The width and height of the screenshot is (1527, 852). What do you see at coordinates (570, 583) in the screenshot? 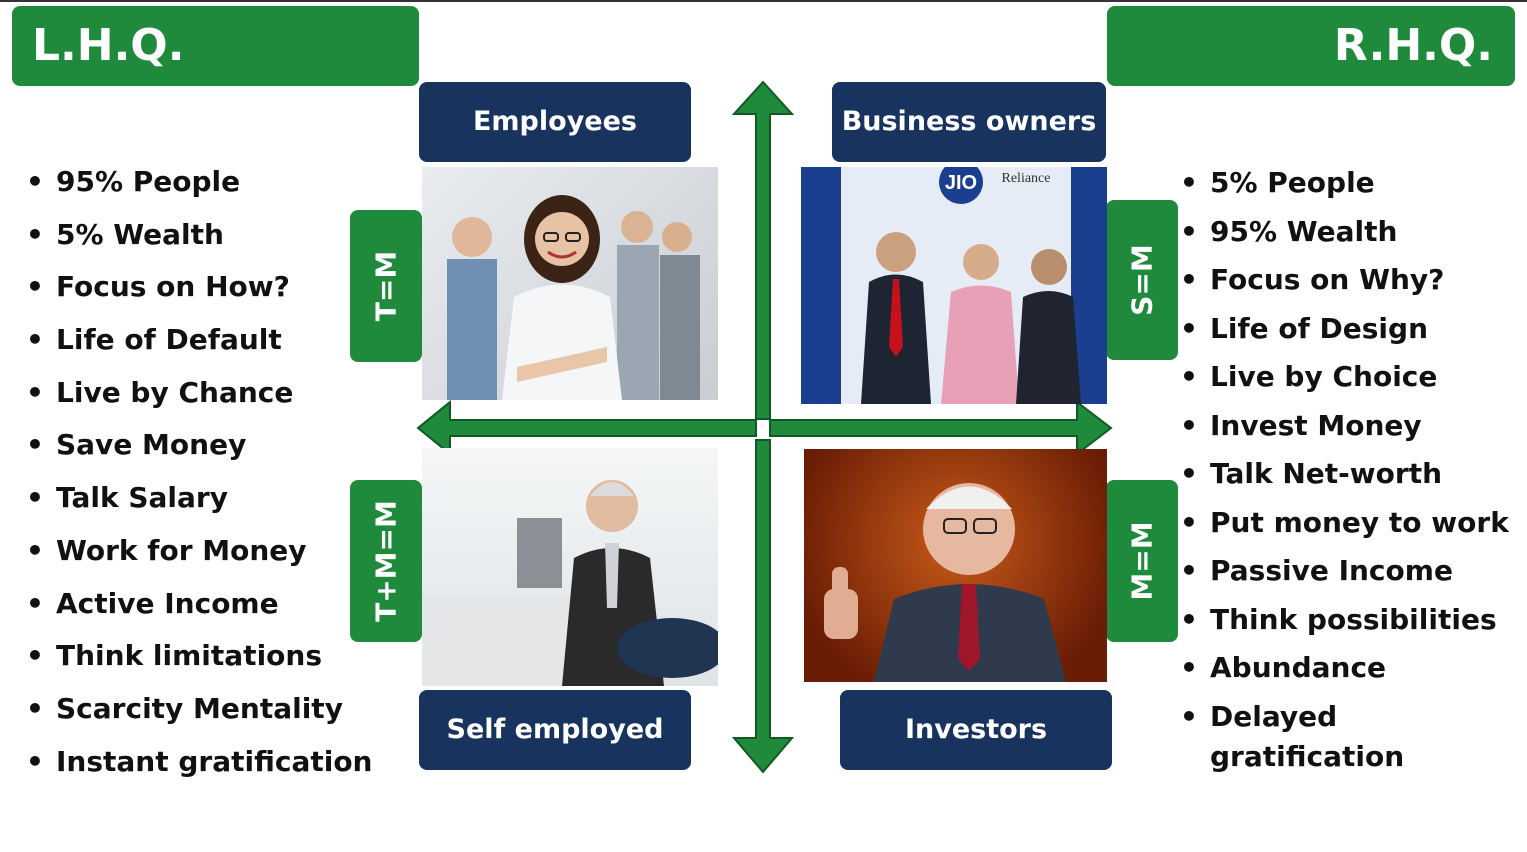
I see `self-employed-illustration` at bounding box center [570, 583].